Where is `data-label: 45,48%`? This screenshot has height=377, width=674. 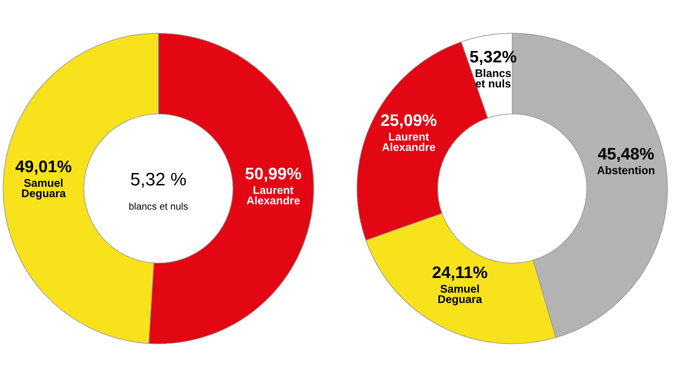 data-label: 45,48% is located at coordinates (626, 155).